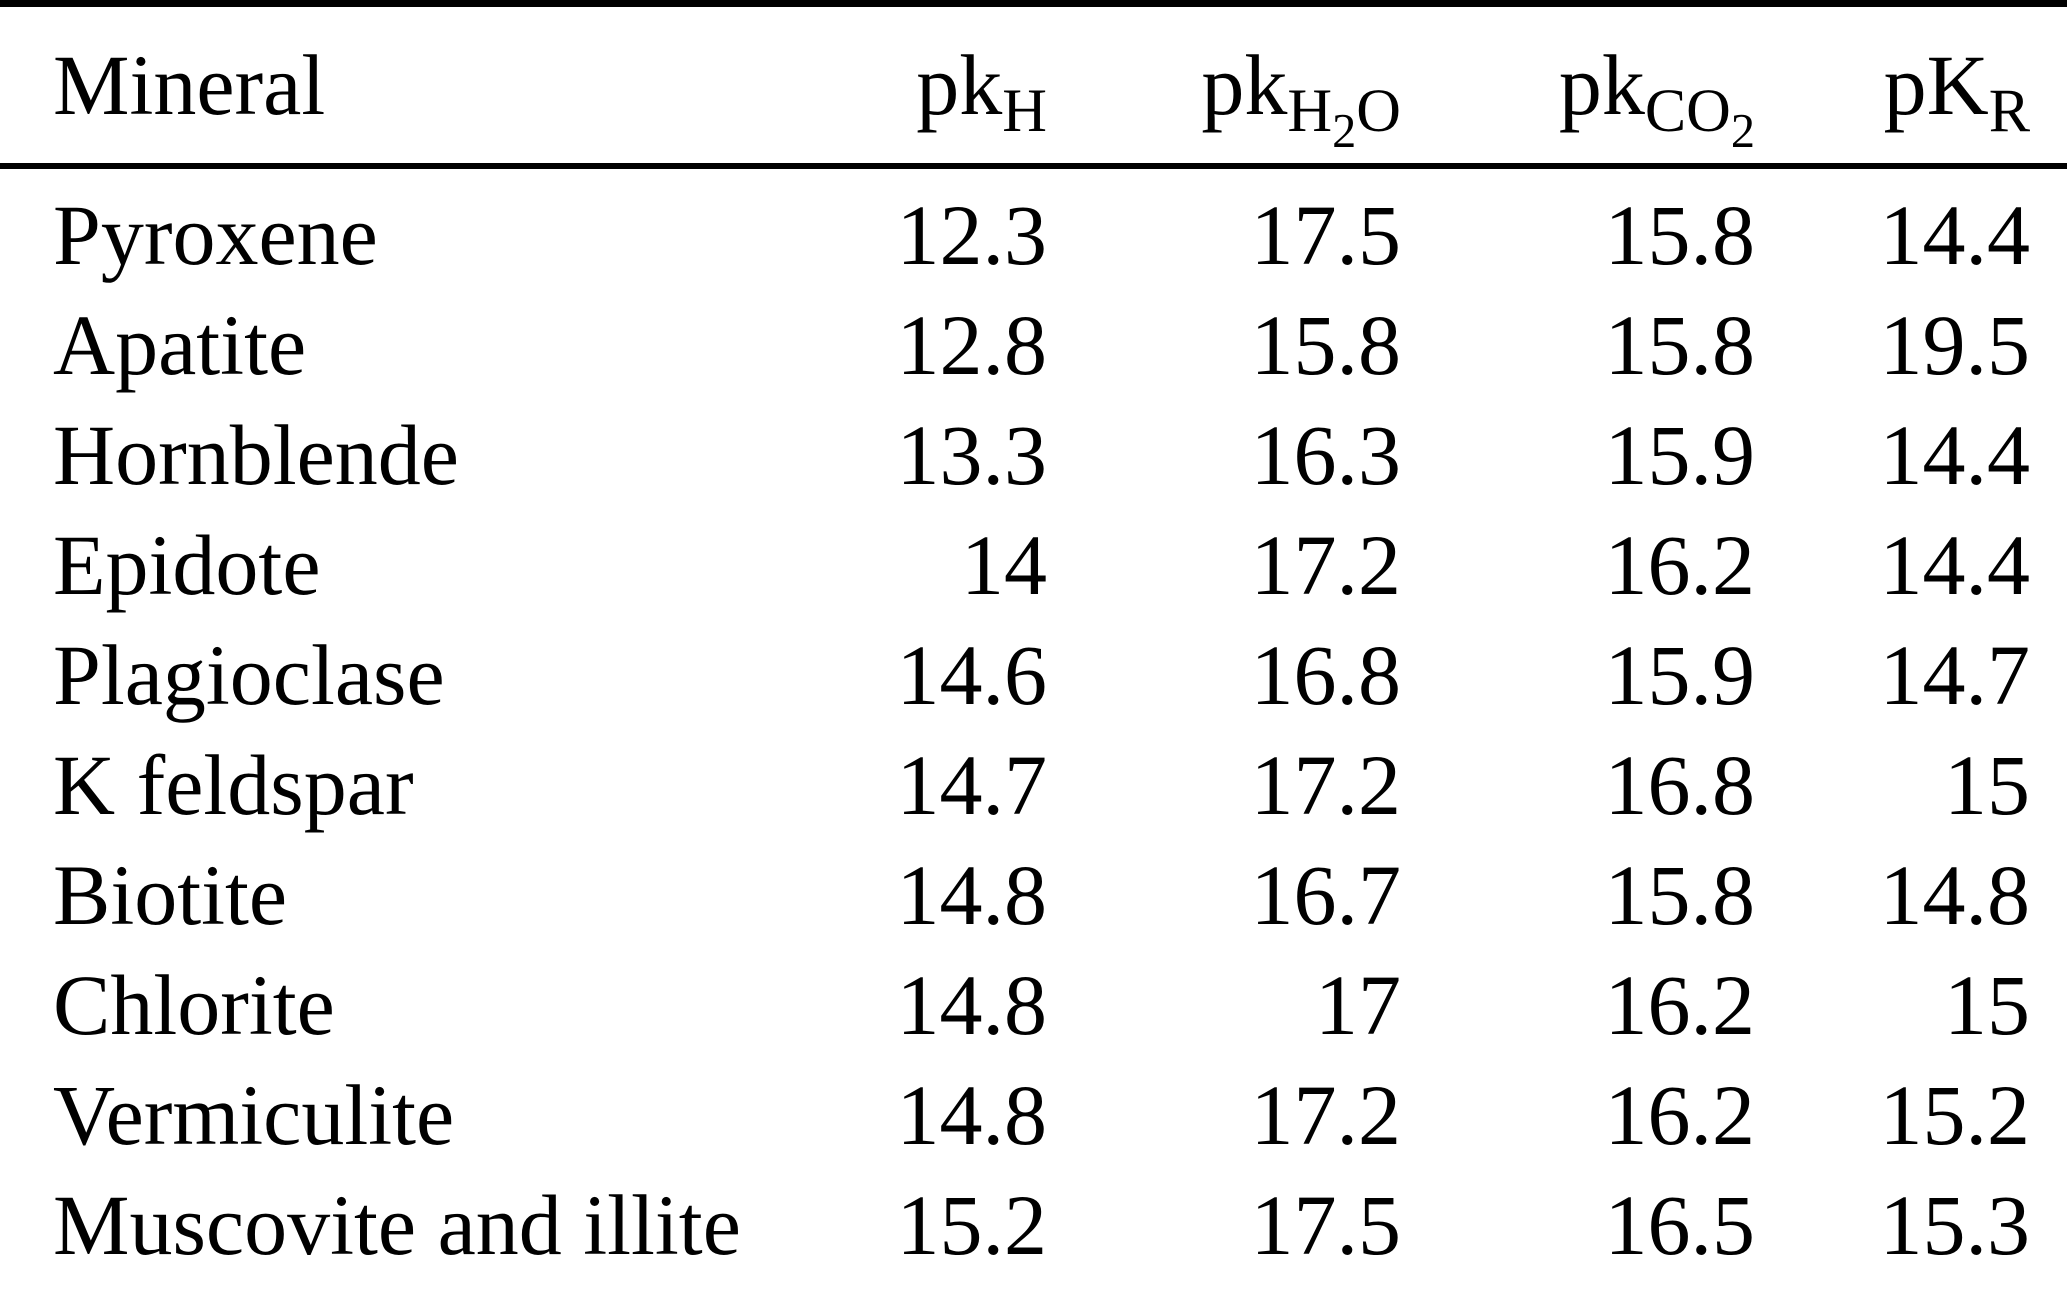 The image size is (2067, 1307). Describe the element at coordinates (1680, 785) in the screenshot. I see `cell-pk_co2: 16.8` at that location.